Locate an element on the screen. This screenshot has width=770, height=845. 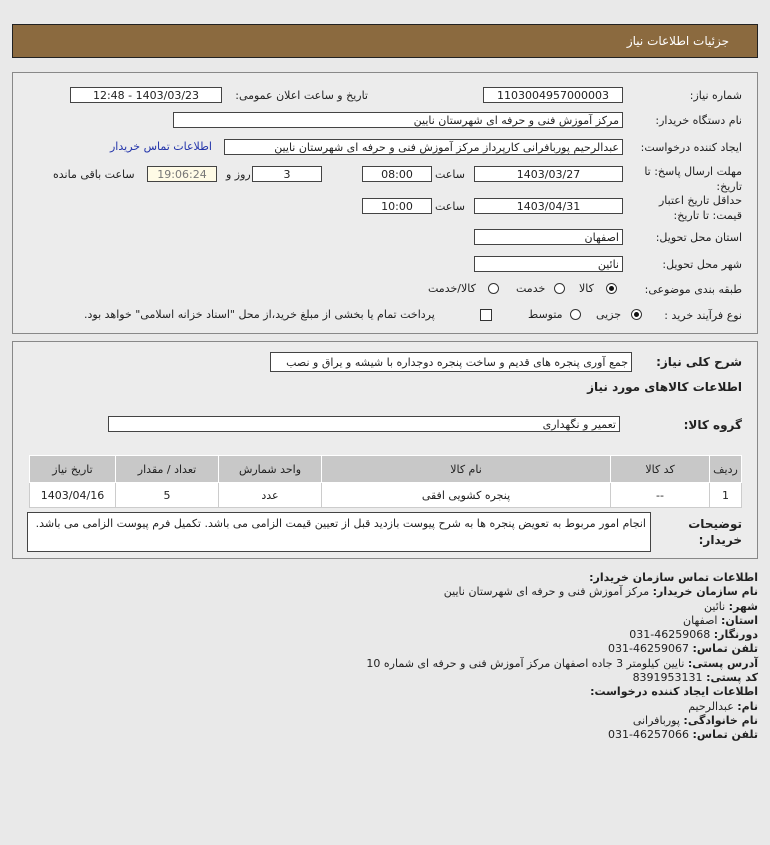
cell-unit: عدد is located at coordinates (270, 495).